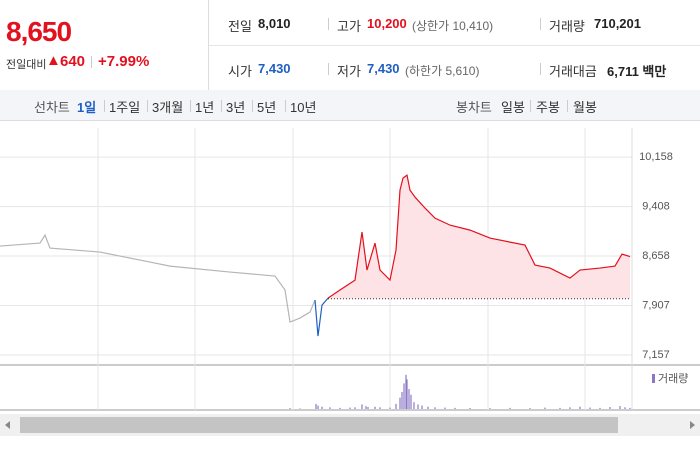  Describe the element at coordinates (567, 26) in the screenshot. I see `stat-label: 거래량` at that location.